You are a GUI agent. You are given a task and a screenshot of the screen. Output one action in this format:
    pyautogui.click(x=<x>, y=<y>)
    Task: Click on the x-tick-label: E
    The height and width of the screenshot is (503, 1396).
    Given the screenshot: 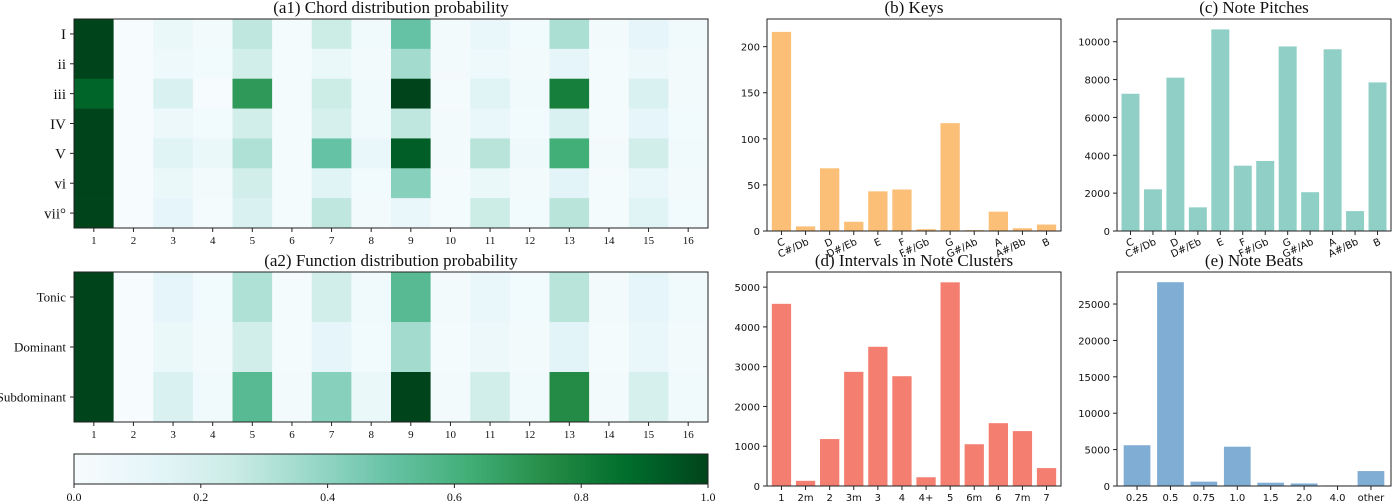 What is the action you would take?
    pyautogui.click(x=878, y=243)
    